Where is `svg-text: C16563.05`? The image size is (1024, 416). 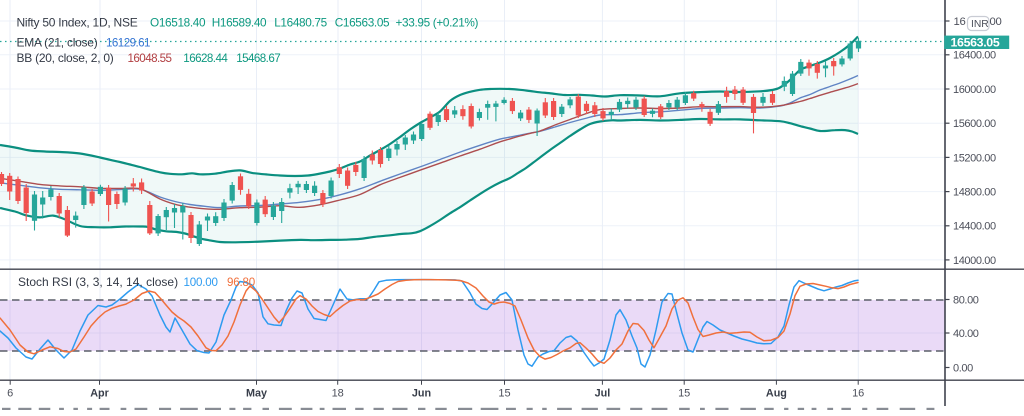
svg-text: C16563.05 is located at coordinates (362, 23).